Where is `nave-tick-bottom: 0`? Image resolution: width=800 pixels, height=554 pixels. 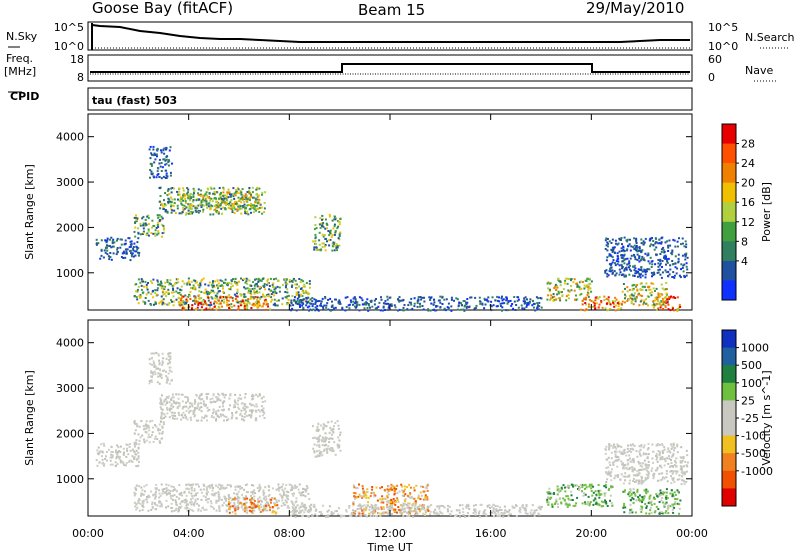
nave-tick-bottom: 0 is located at coordinates (711, 77).